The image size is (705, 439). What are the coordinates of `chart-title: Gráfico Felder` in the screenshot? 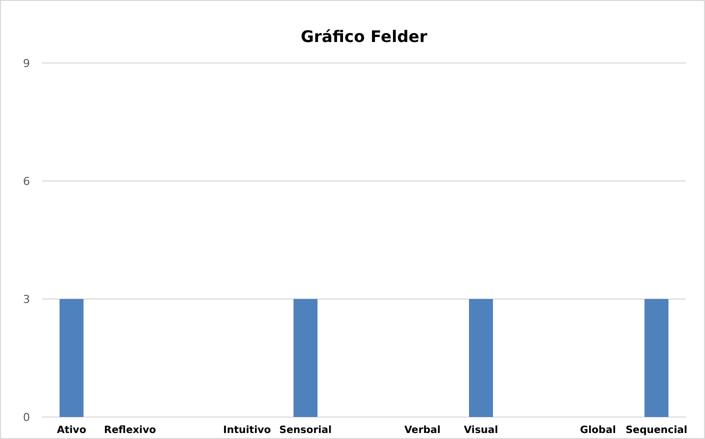 It's located at (364, 36).